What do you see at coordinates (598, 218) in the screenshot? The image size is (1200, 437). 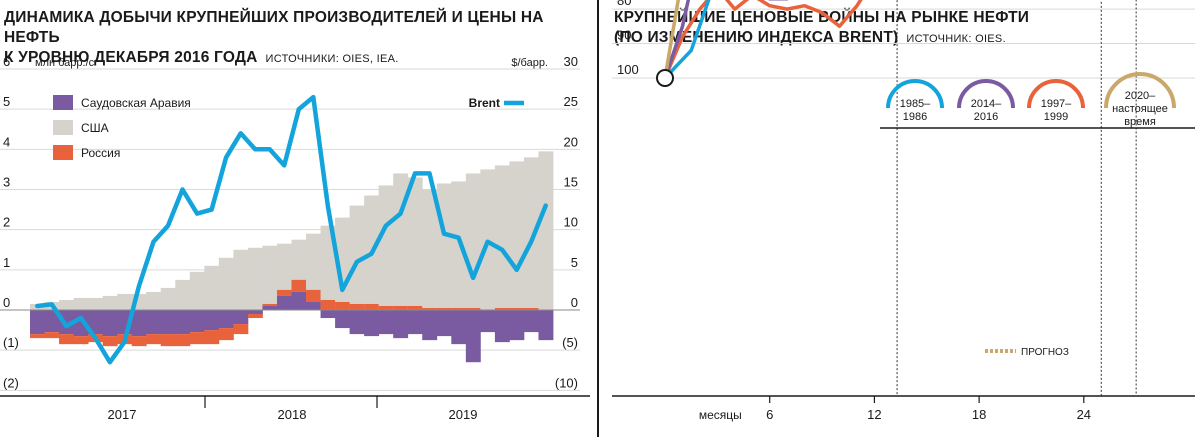 I see `panel-divider` at bounding box center [598, 218].